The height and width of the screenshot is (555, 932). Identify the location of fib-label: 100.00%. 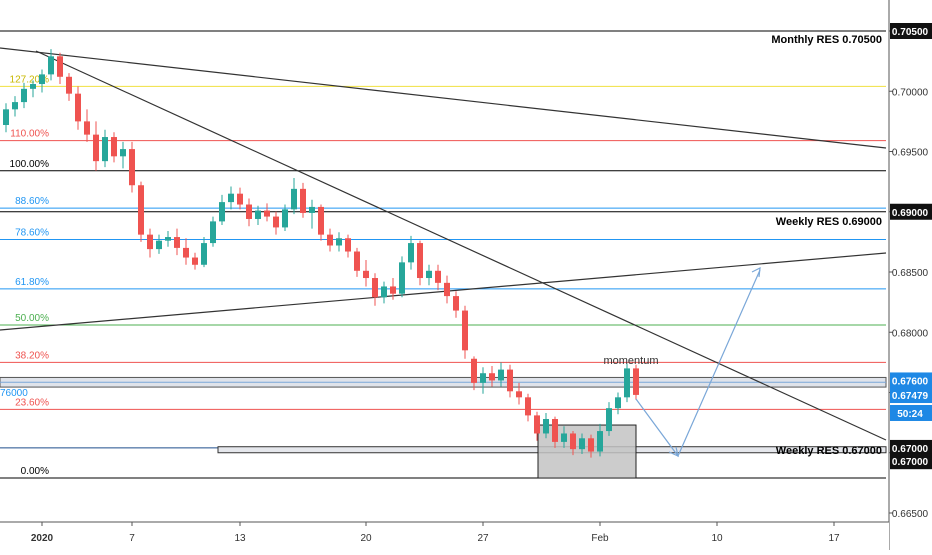
(30, 164).